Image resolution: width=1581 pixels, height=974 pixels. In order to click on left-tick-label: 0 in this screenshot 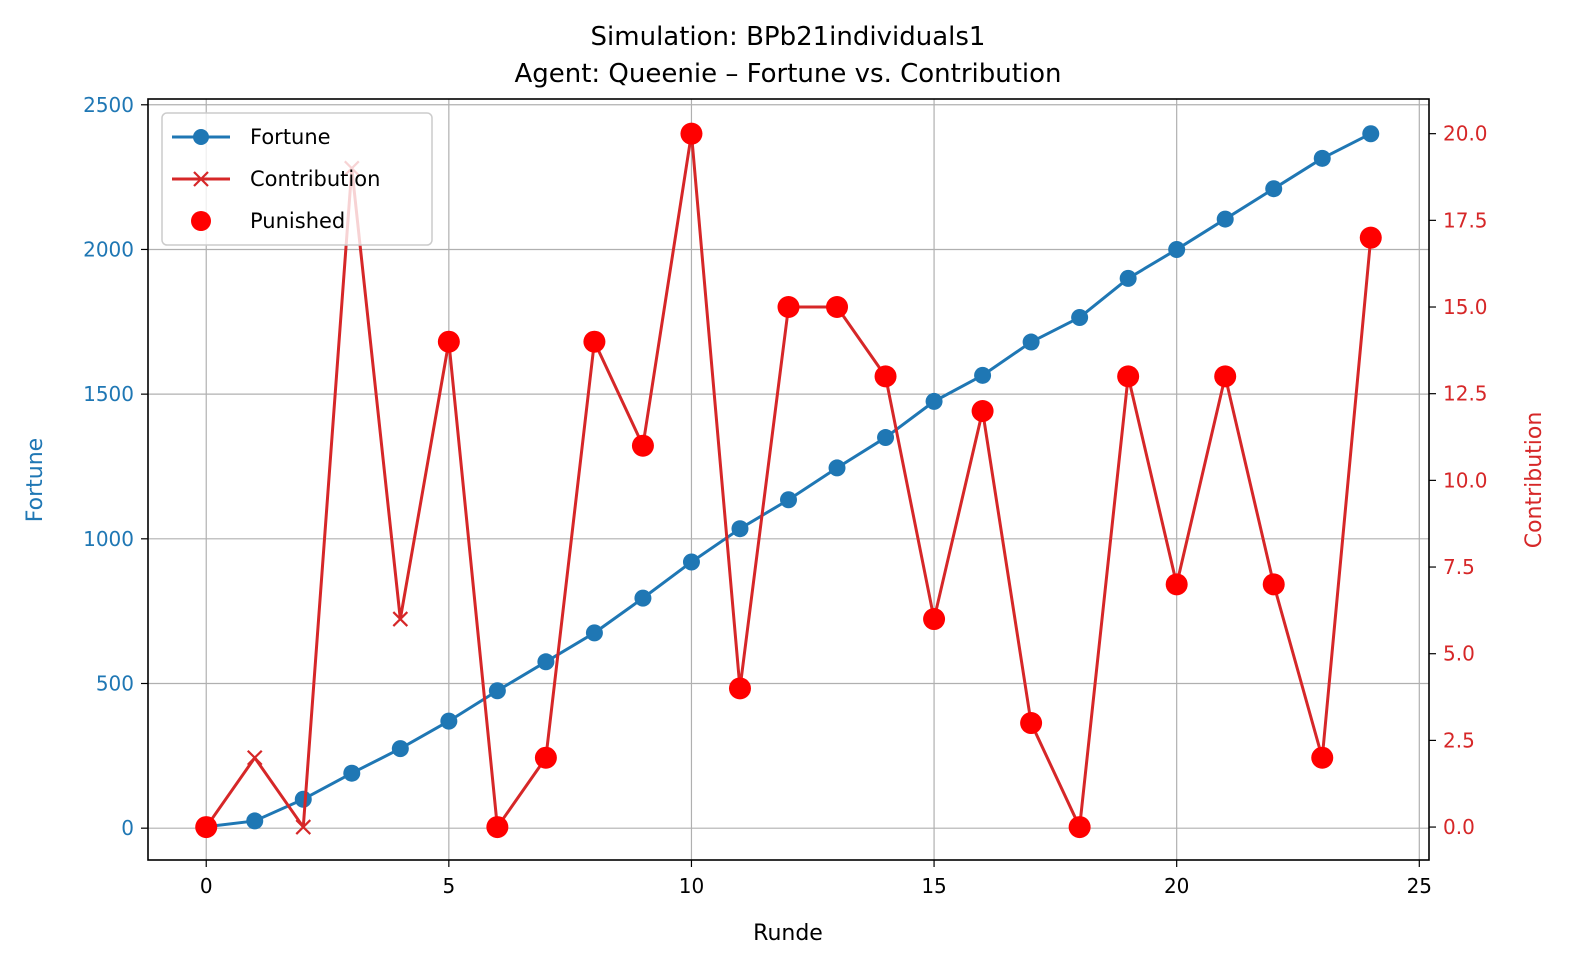, I will do `click(127, 828)`.